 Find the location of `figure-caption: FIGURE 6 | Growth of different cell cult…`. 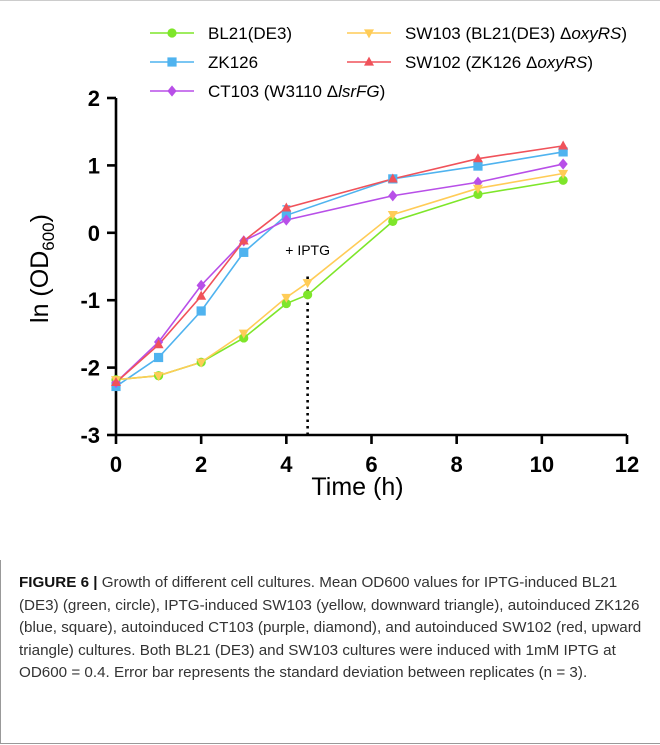

figure-caption: FIGURE 6 | Growth of different cell cult… is located at coordinates (331, 628).